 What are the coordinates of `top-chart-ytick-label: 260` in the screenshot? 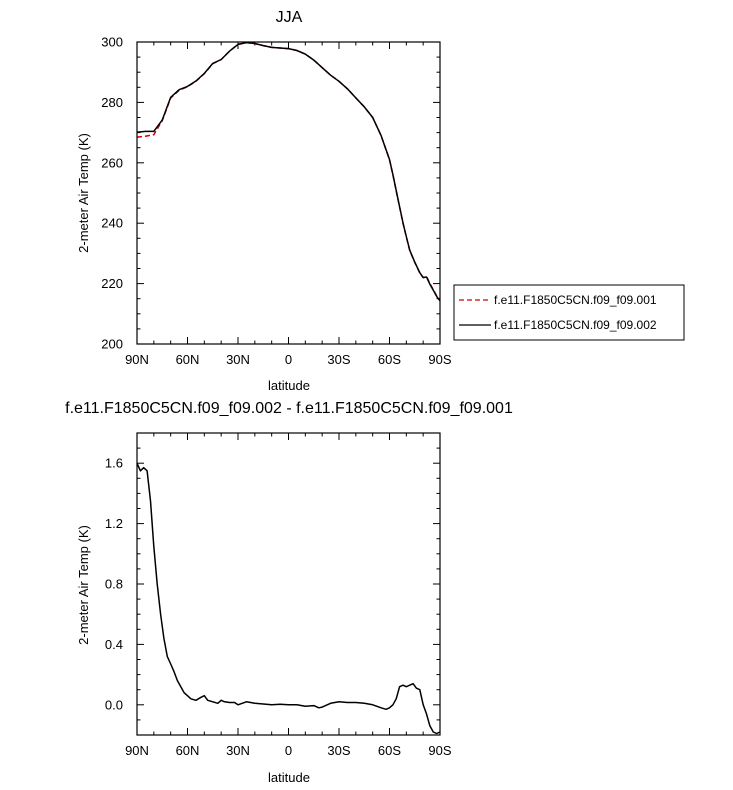 It's located at (112, 162).